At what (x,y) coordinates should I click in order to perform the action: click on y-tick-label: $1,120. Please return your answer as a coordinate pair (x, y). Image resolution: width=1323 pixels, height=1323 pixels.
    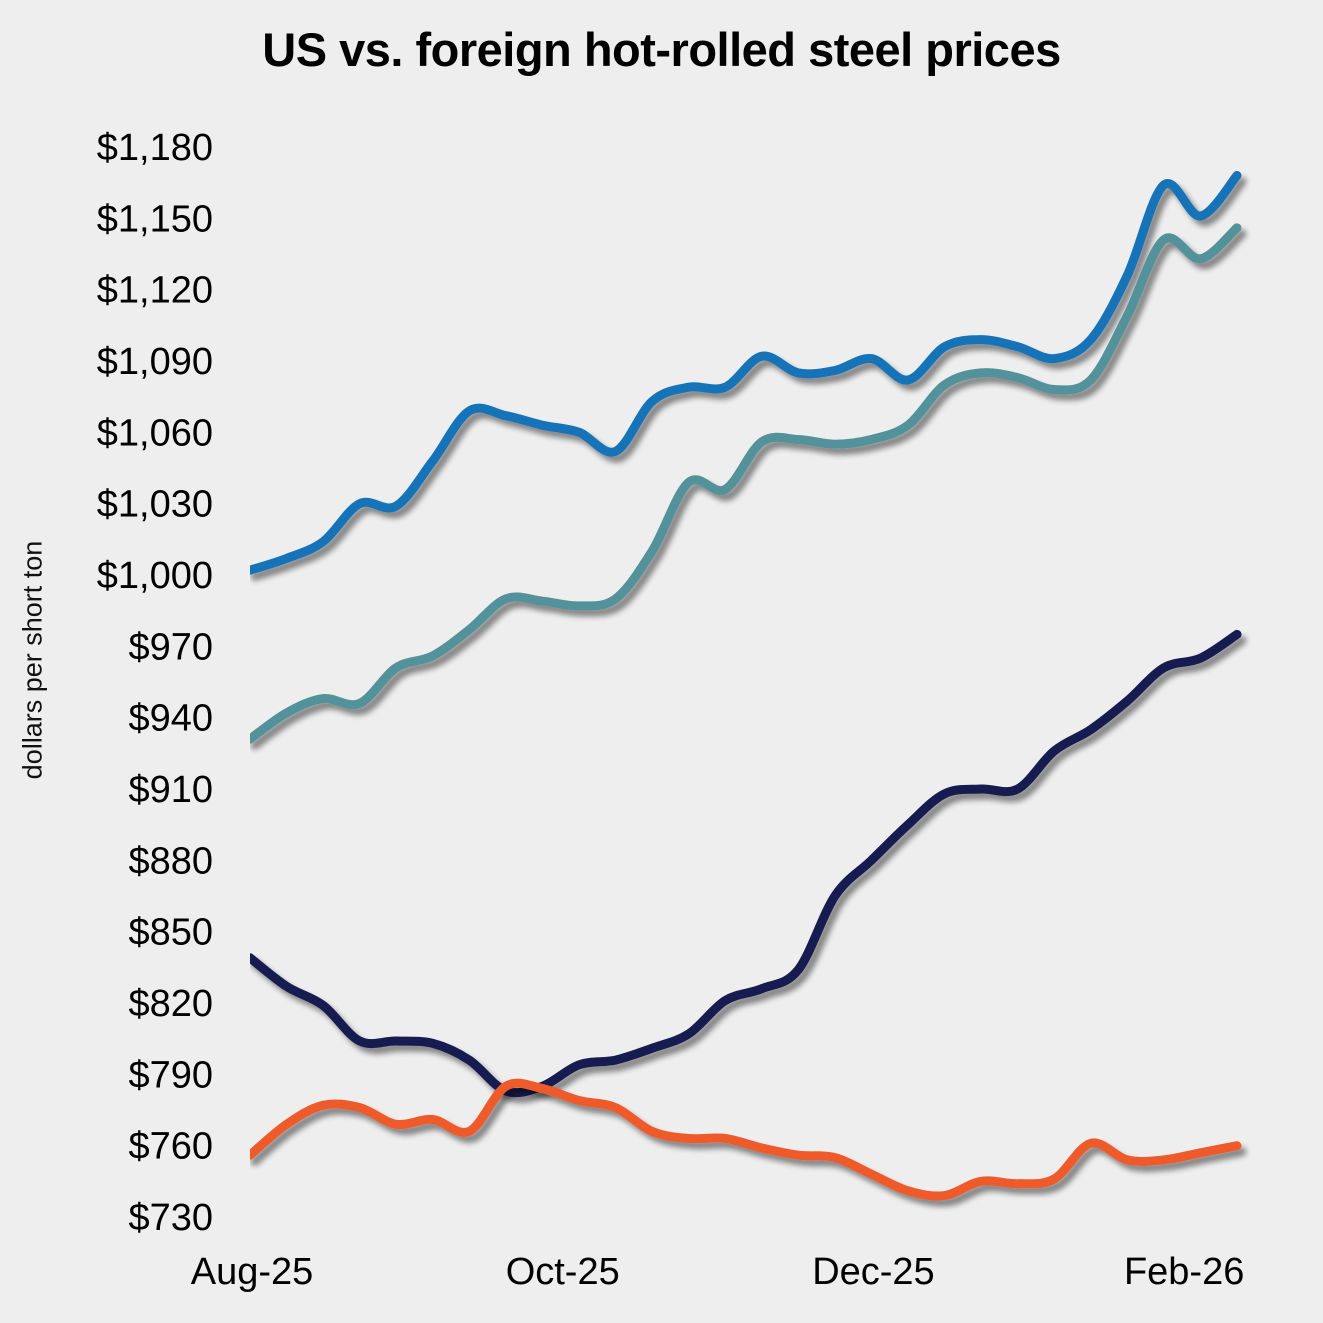
    Looking at the image, I should click on (155, 291).